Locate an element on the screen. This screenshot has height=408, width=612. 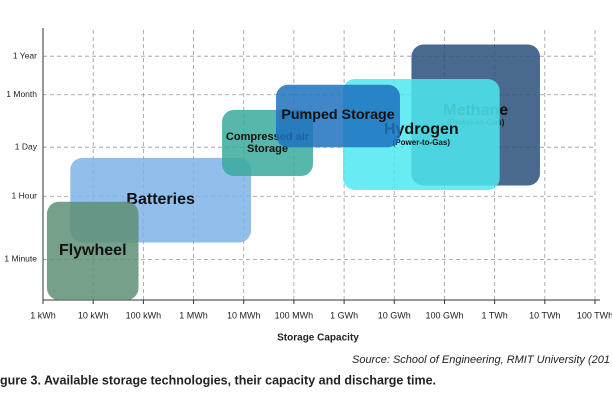
box-label: Pumped Storage is located at coordinates (338, 115).